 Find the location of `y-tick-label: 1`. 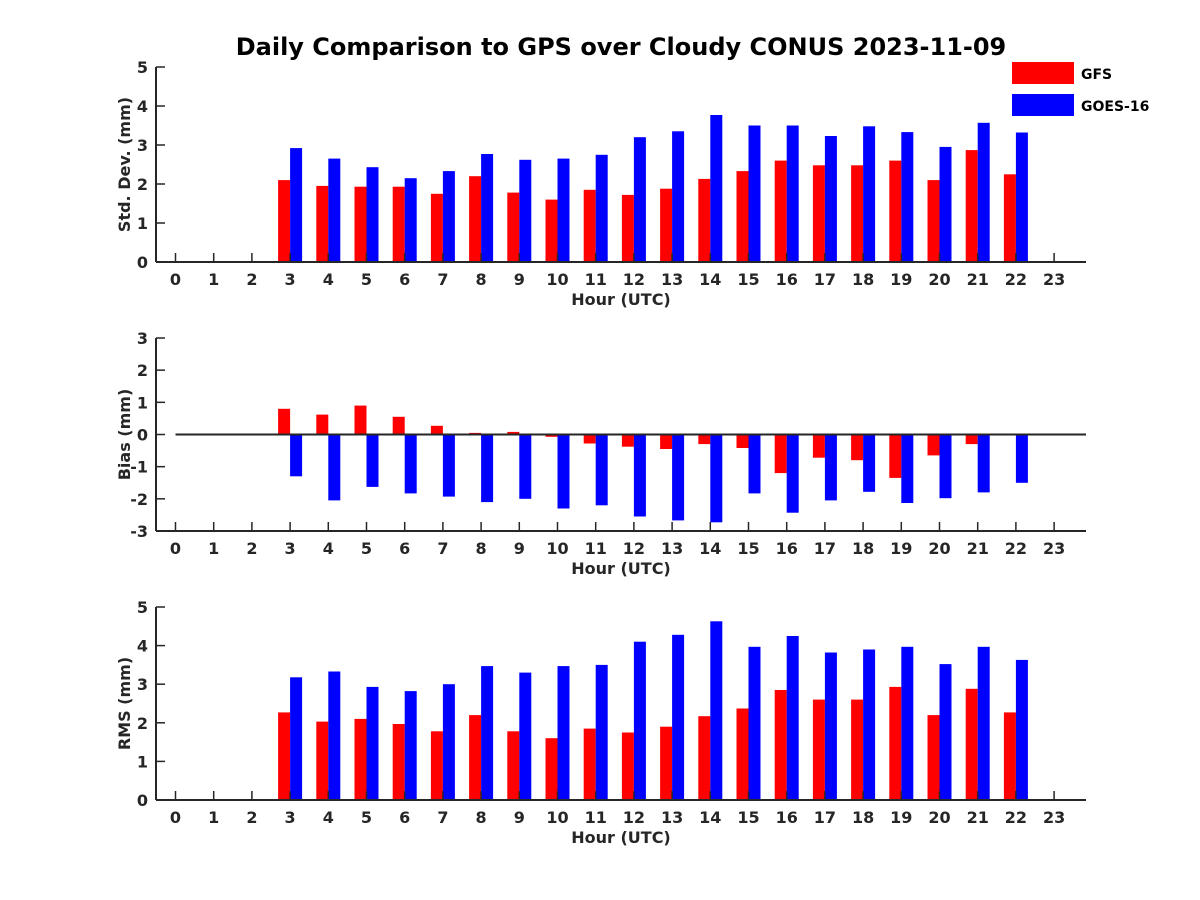

y-tick-label: 1 is located at coordinates (142, 223).